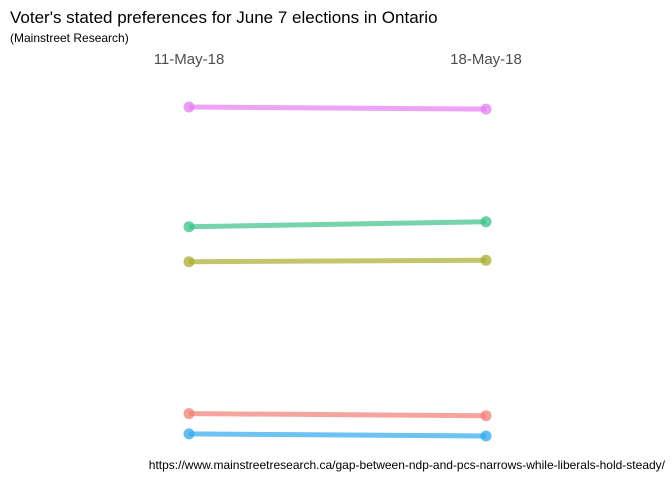 Image resolution: width=672 pixels, height=480 pixels. I want to click on series-1-point-start, so click(189, 107).